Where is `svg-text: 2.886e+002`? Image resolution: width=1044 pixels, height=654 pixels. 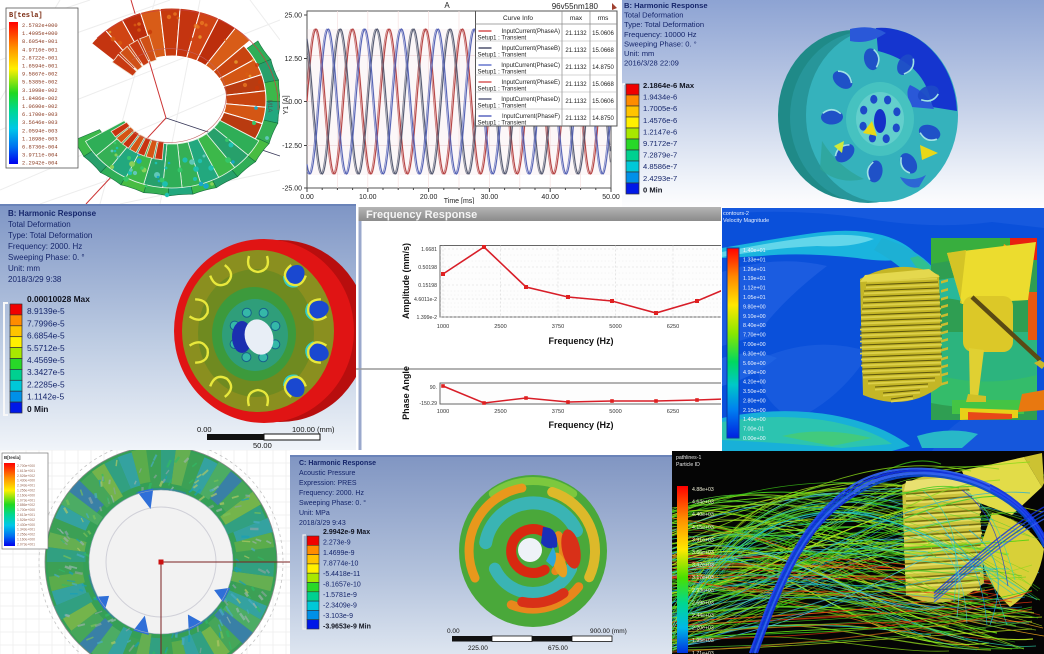 svg-text: 2.886e+002 is located at coordinates (26, 505).